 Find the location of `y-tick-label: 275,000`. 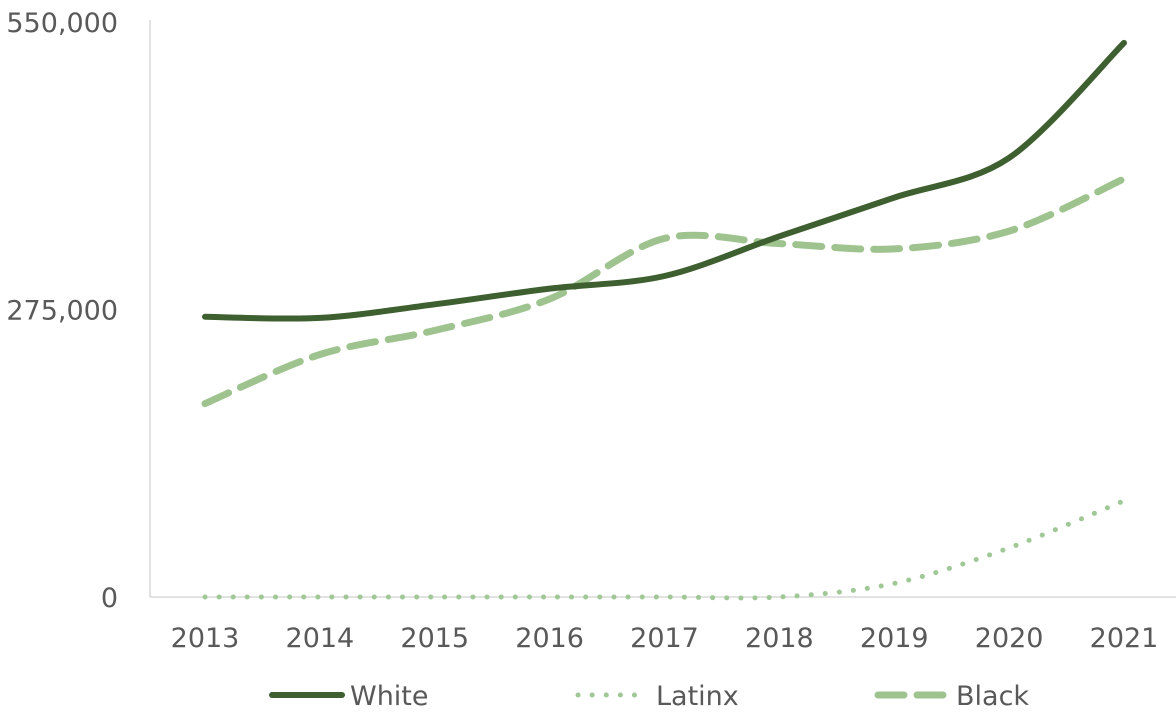

y-tick-label: 275,000 is located at coordinates (62, 311).